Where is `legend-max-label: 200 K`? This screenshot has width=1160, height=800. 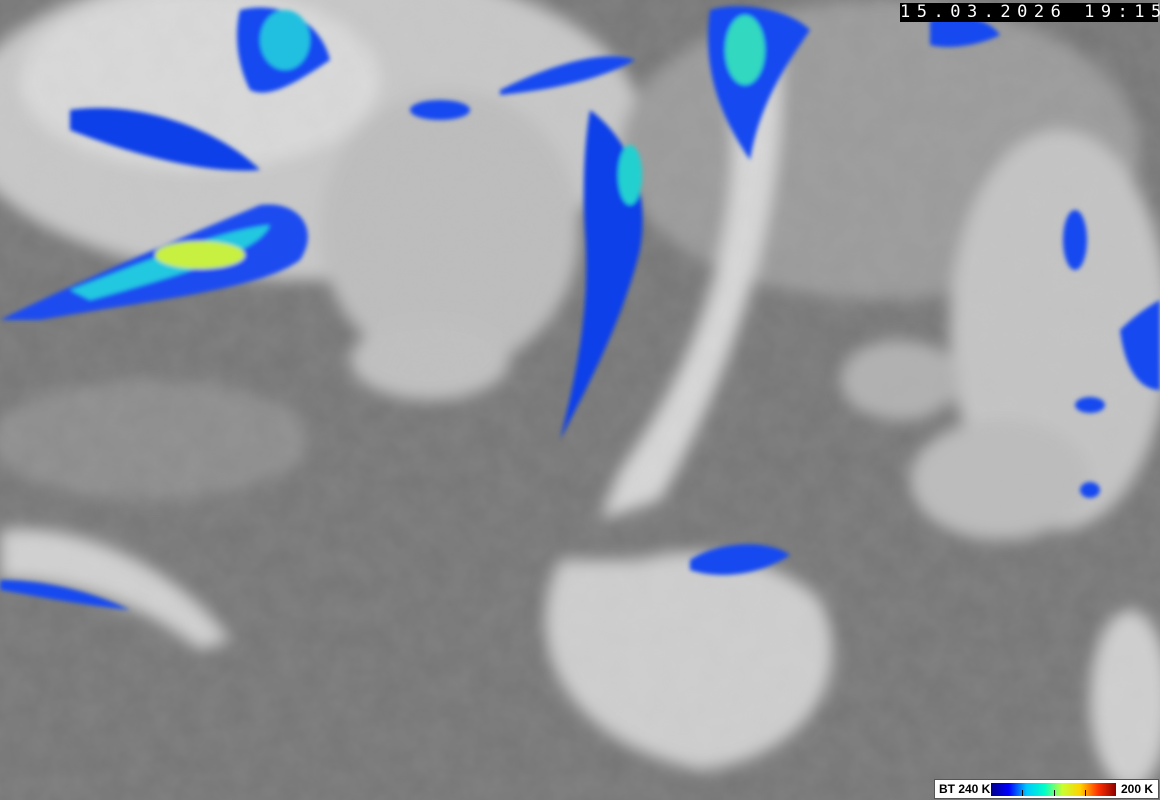
legend-max-label: 200 K is located at coordinates (1137, 789).